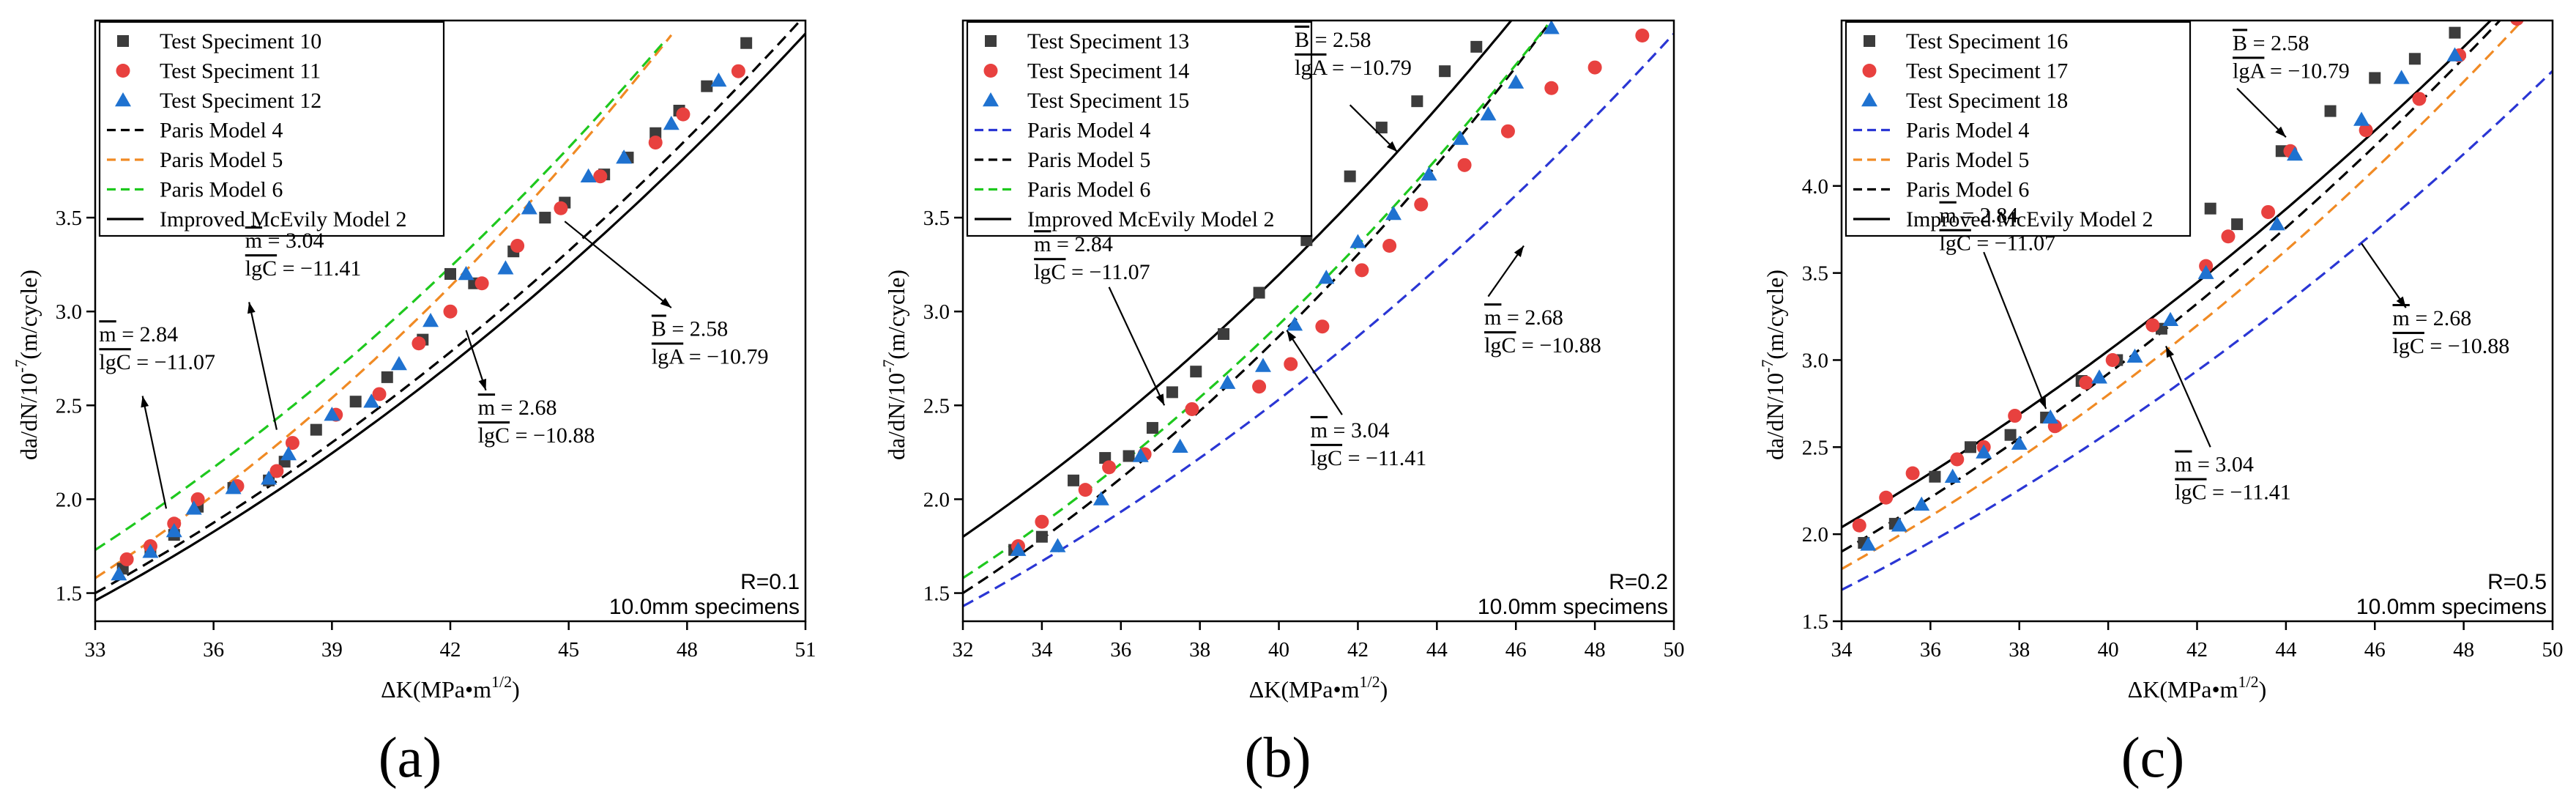 Image resolution: width=2576 pixels, height=800 pixels. I want to click on legend-label: Test Speciment 15, so click(1108, 101).